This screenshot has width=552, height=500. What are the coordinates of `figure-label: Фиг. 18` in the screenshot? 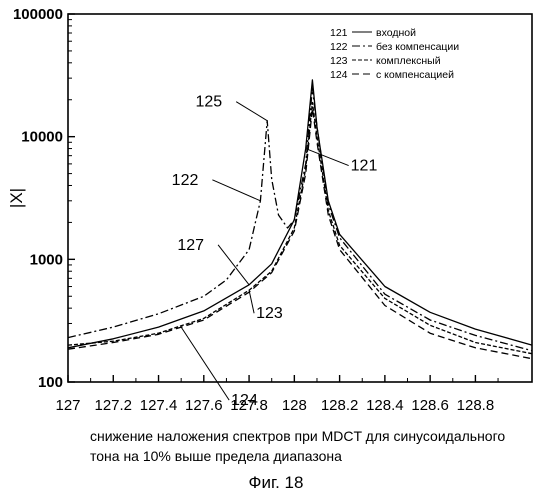 It's located at (276, 483).